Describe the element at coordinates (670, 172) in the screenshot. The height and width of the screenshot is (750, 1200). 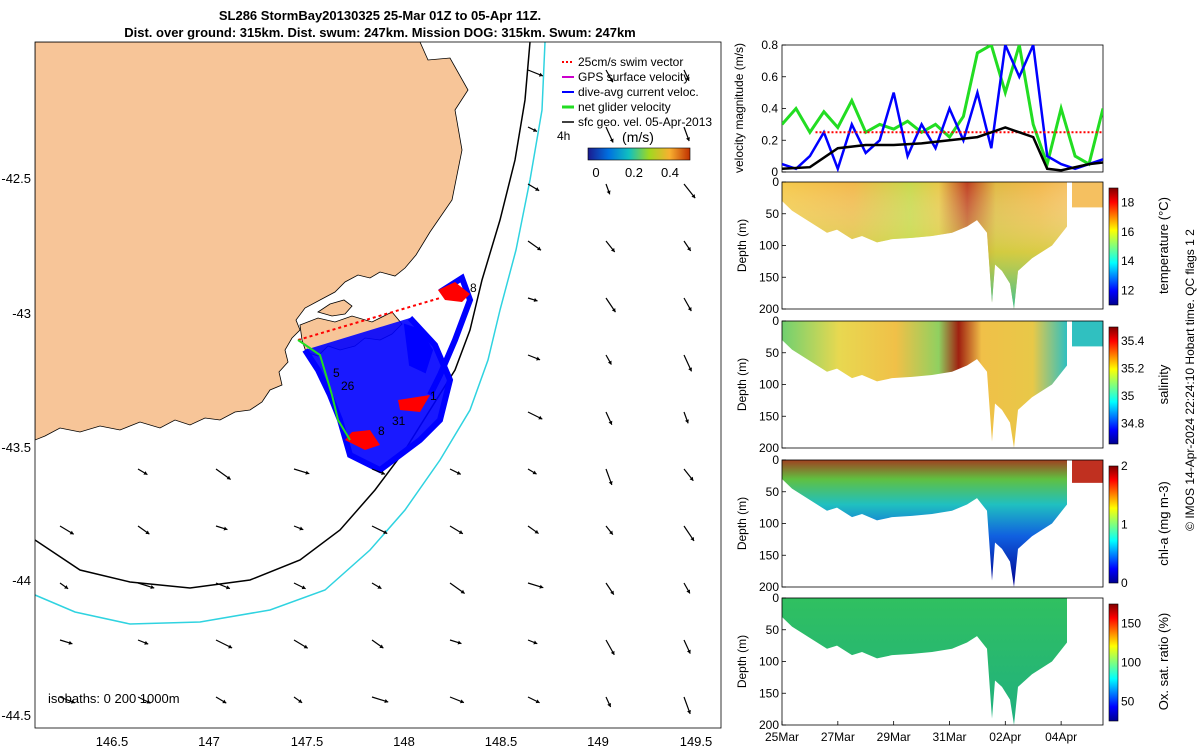
I see `colorbar-tick: 0.4` at that location.